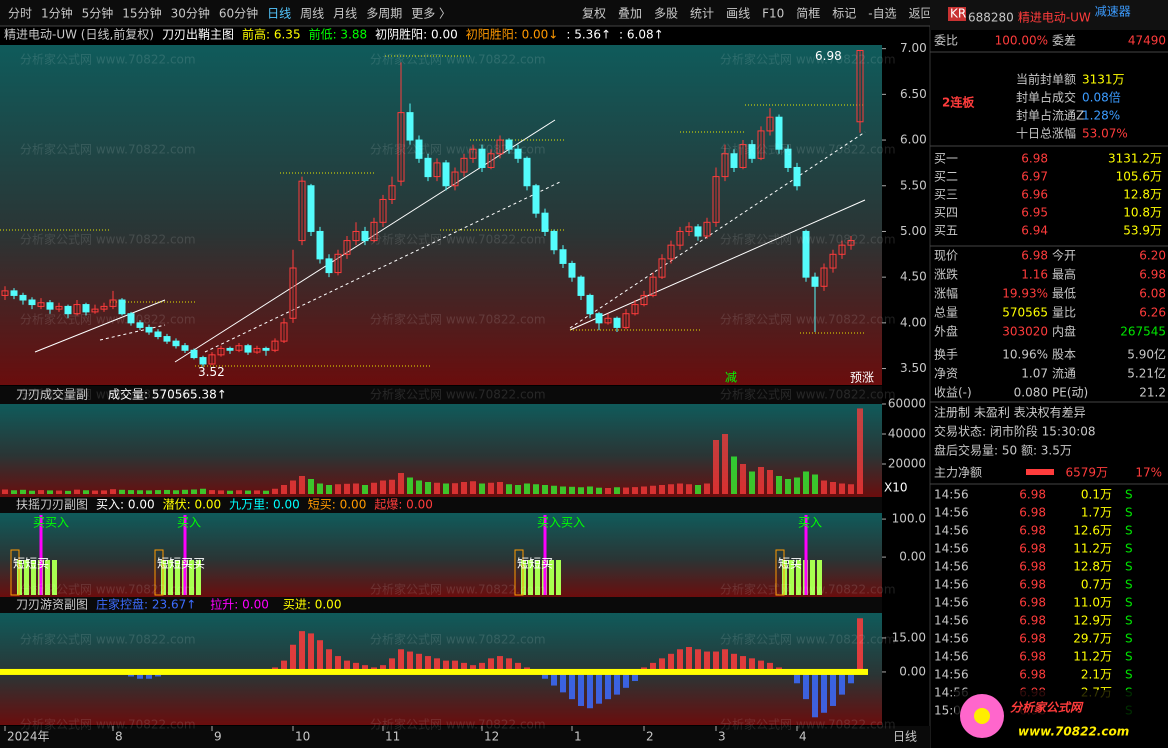  I want to click on y-tick-label: 7.00, so click(913, 48).